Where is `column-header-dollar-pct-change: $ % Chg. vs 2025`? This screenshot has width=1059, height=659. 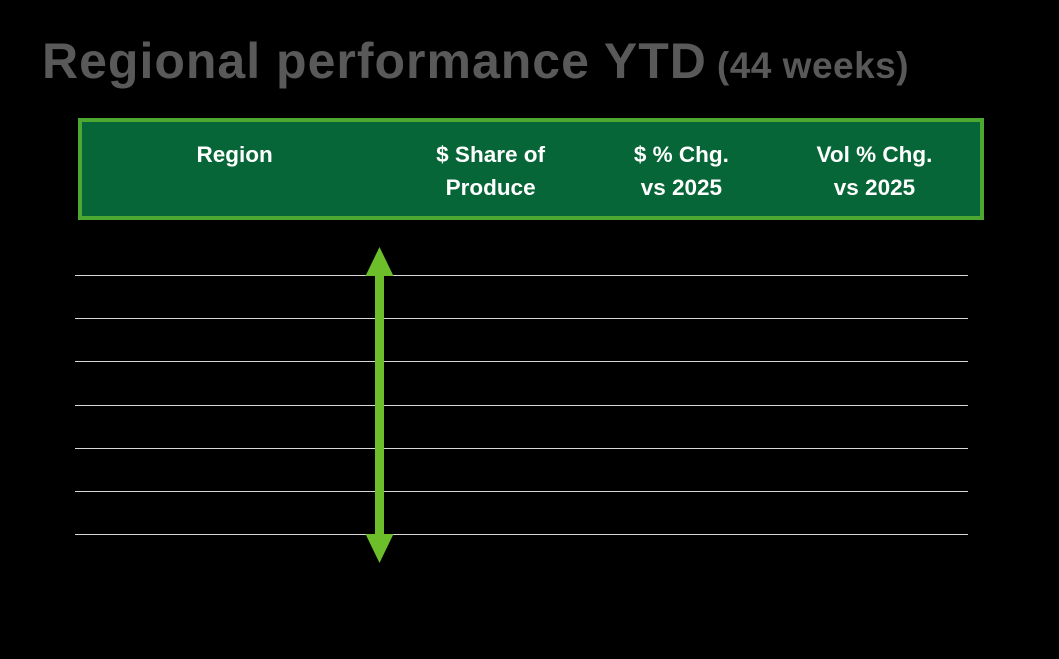 column-header-dollar-pct-change: $ % Chg. vs 2025 is located at coordinates (681, 171).